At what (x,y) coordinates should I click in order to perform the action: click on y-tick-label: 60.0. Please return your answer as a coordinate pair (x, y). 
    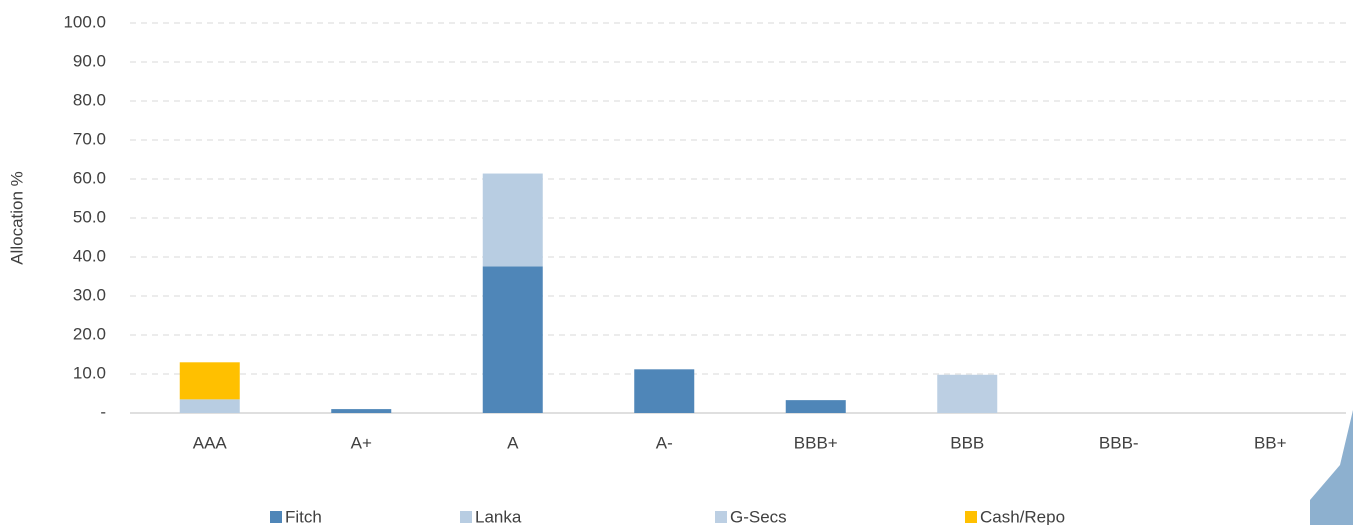
    Looking at the image, I should click on (89, 177).